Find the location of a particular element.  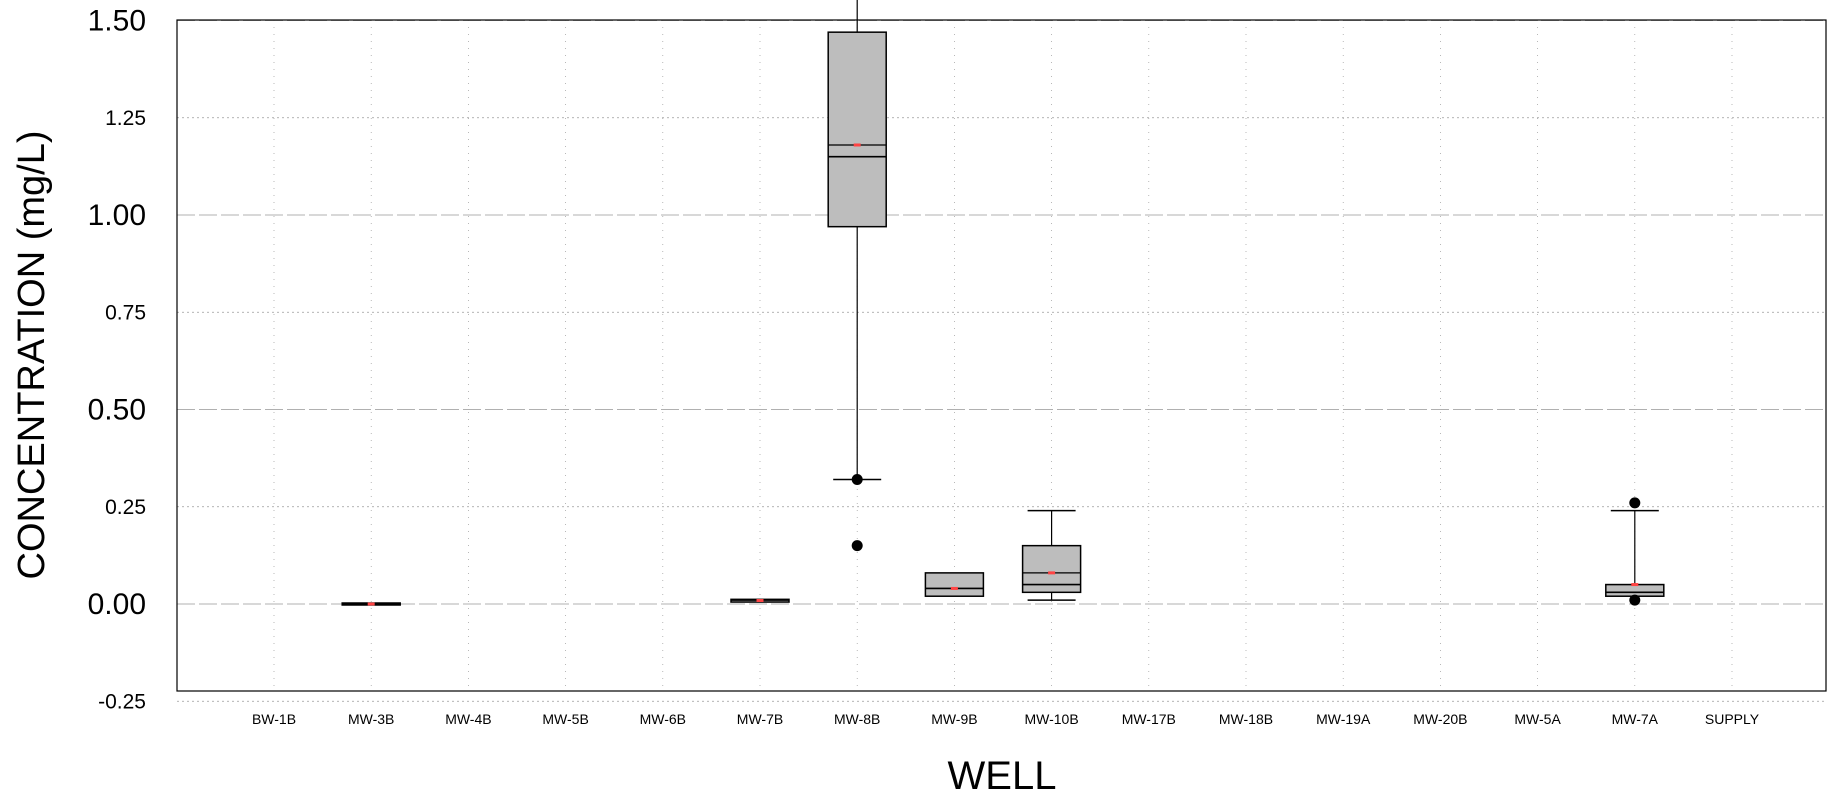

y-tick-label: 1.50 is located at coordinates (117, 21).